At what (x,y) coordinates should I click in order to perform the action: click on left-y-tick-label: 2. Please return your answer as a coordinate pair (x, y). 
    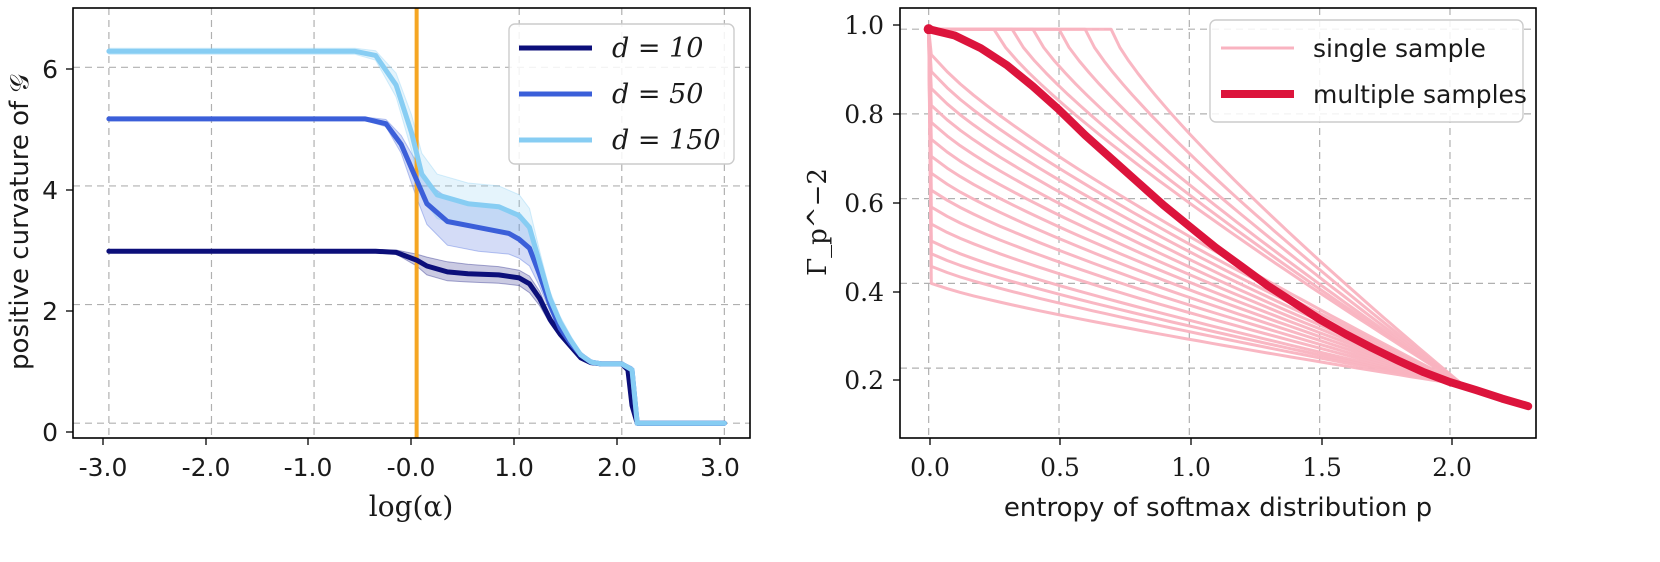
    Looking at the image, I should click on (50, 311).